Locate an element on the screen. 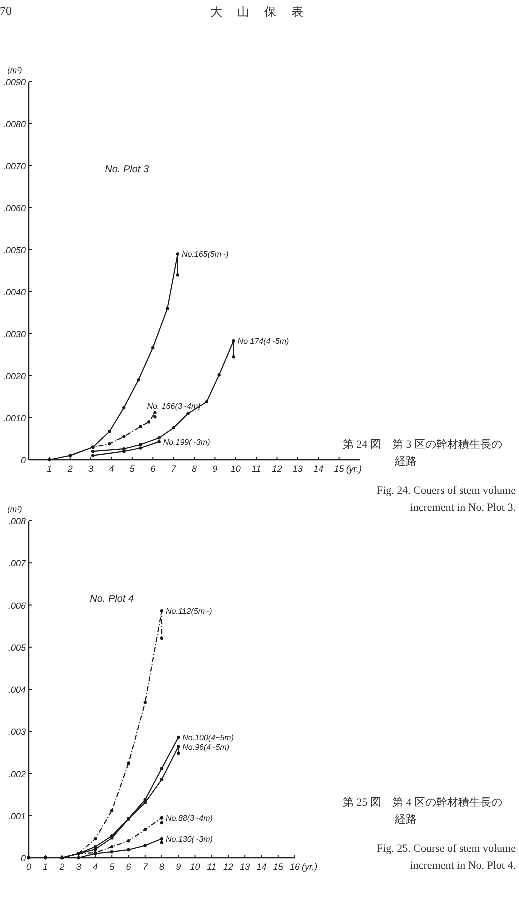  series-label: No.130(~3m) is located at coordinates (190, 839).